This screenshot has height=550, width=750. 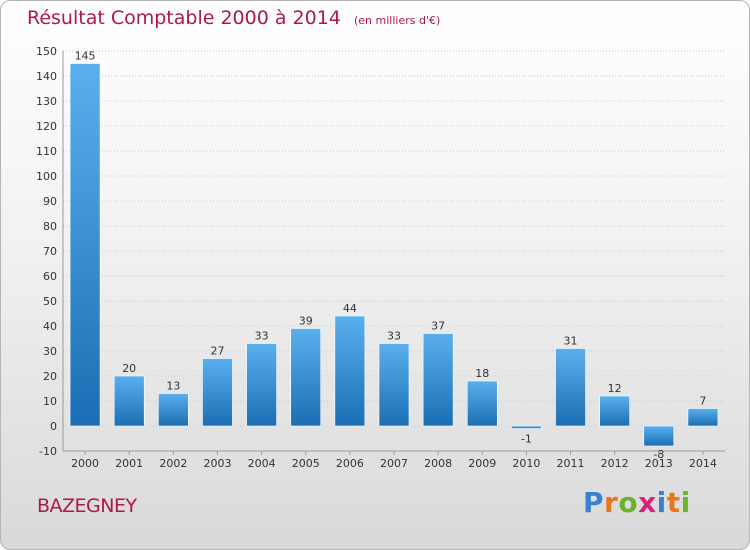 I want to click on y-tick-label: 120, so click(x=46, y=126).